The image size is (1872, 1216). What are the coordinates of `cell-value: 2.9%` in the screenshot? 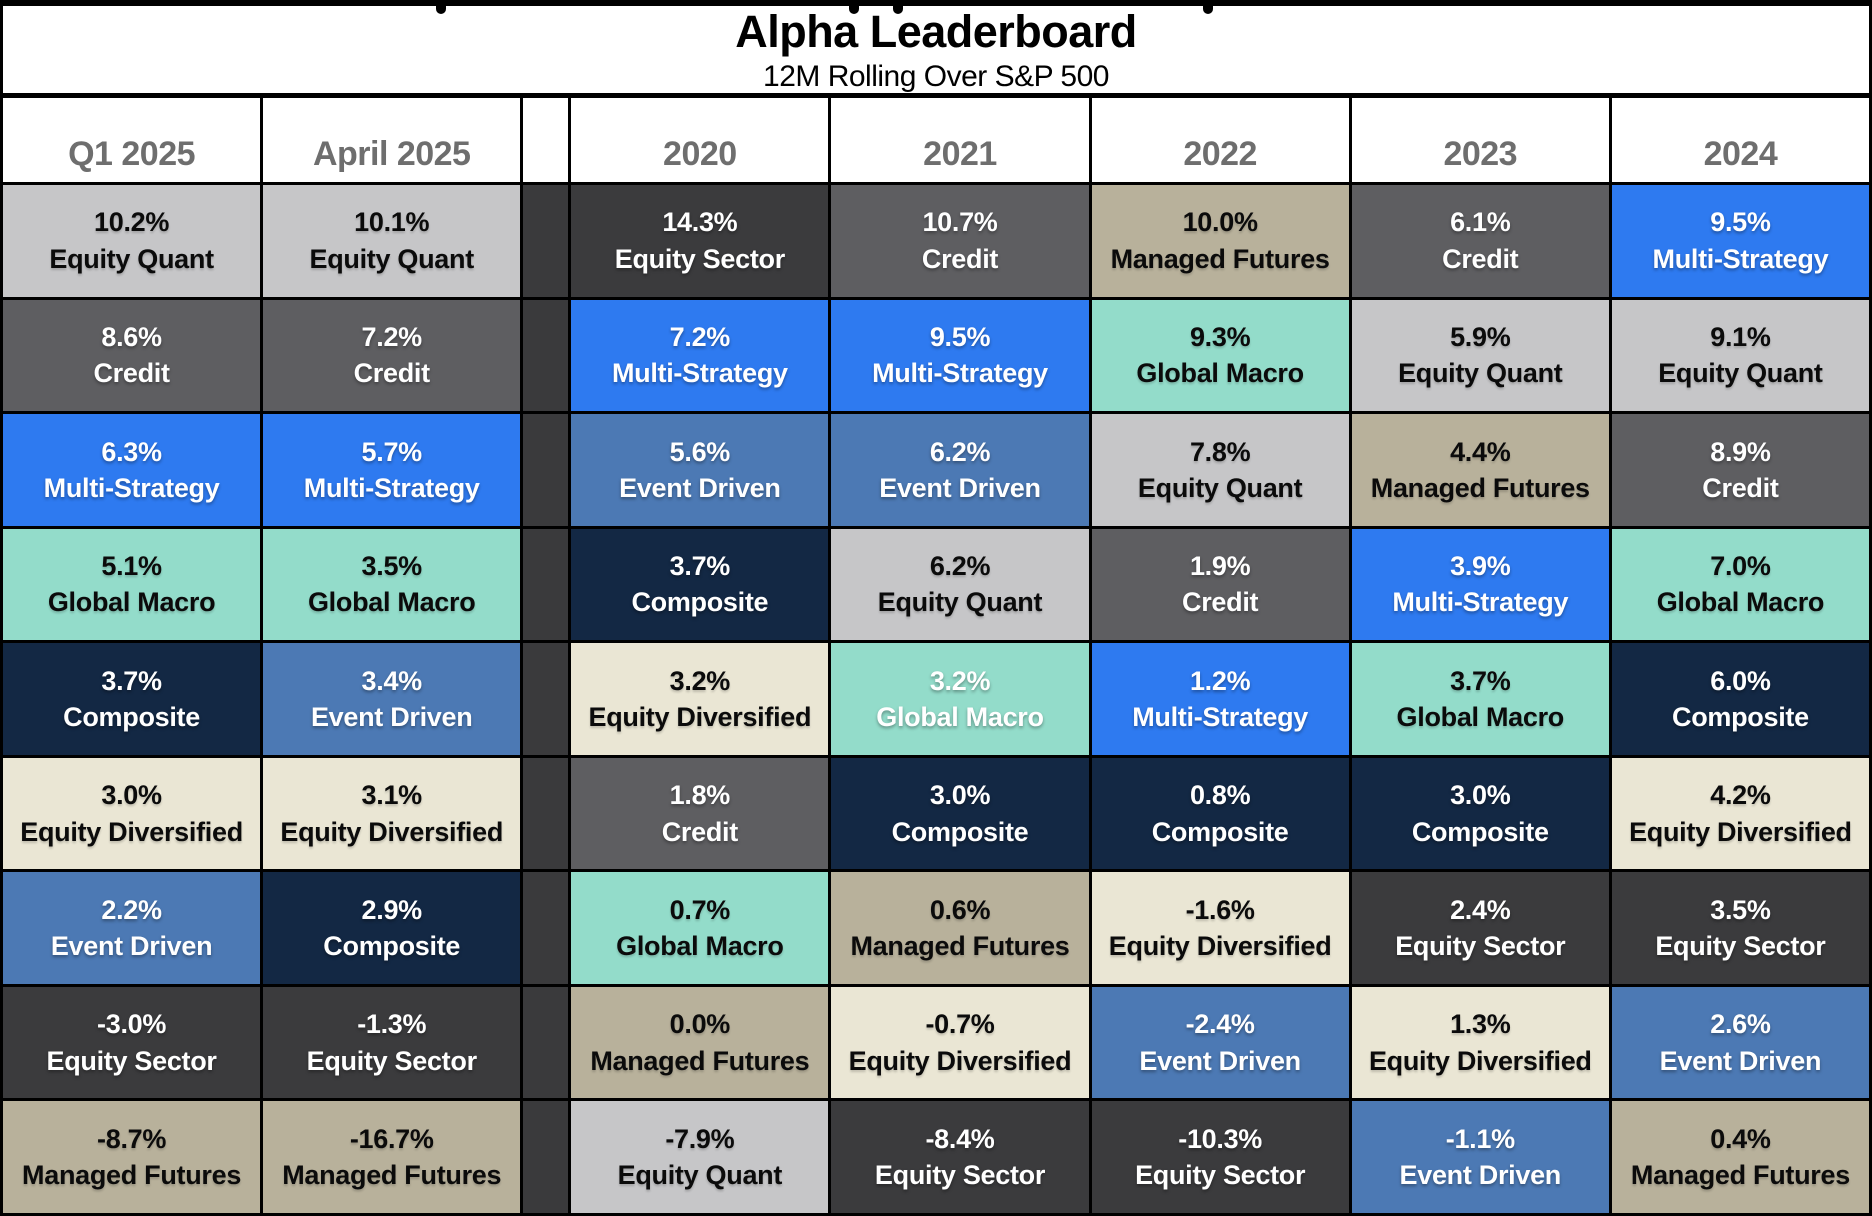 It's located at (392, 909).